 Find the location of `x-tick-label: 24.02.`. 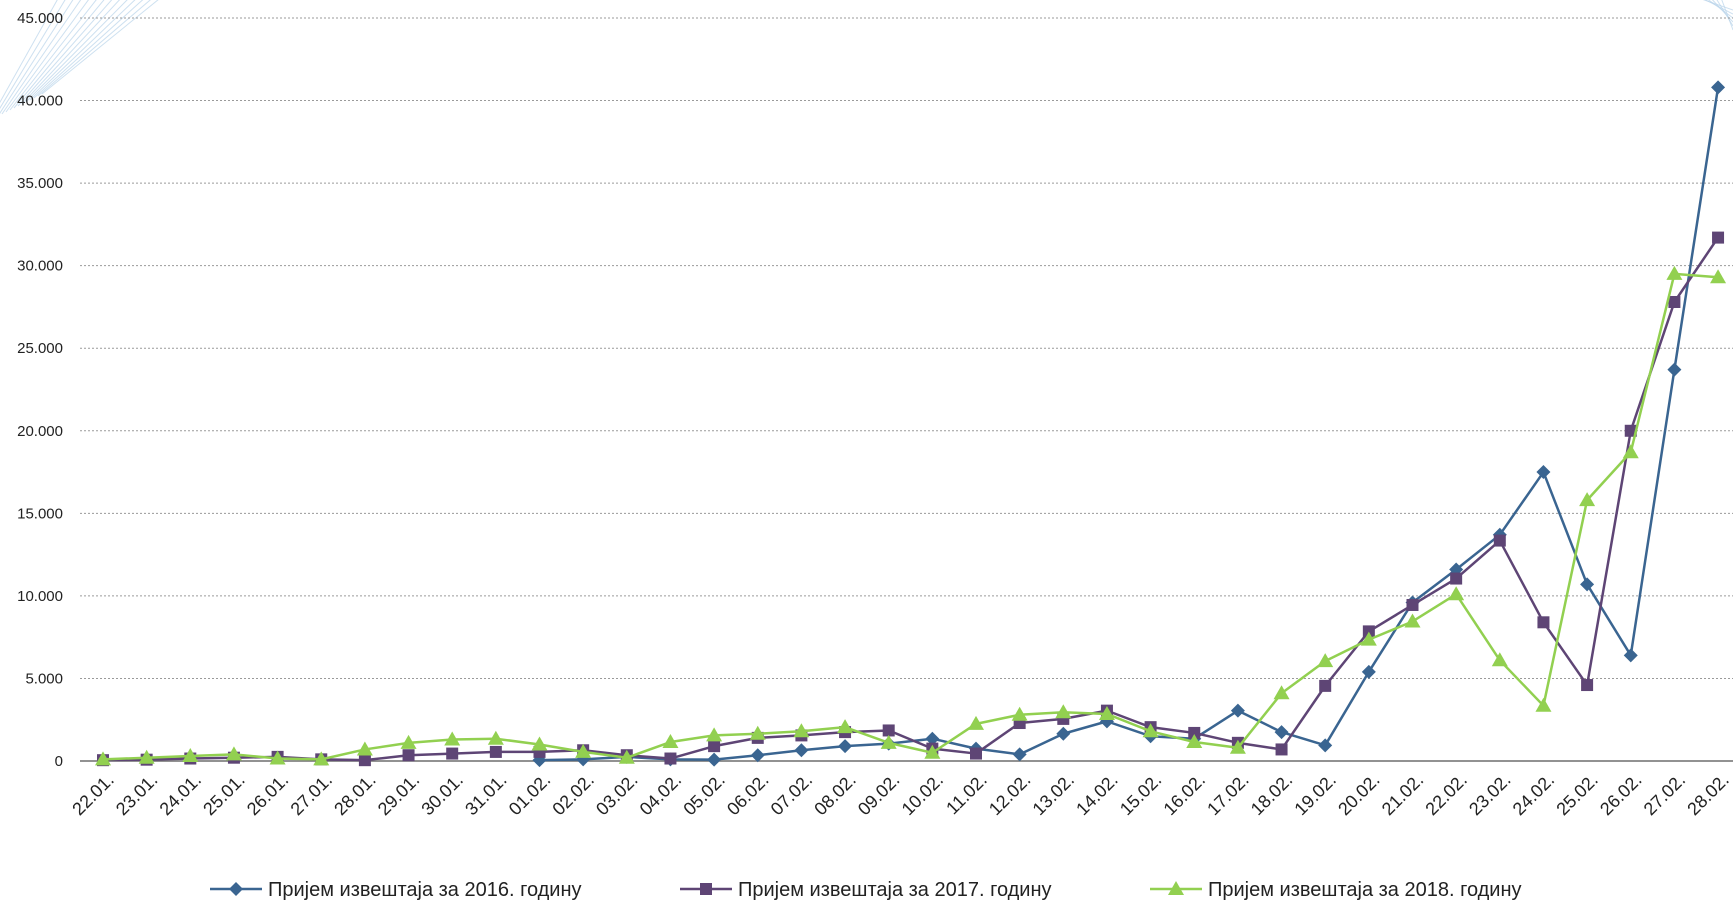

x-tick-label: 24.02. is located at coordinates (1534, 795).